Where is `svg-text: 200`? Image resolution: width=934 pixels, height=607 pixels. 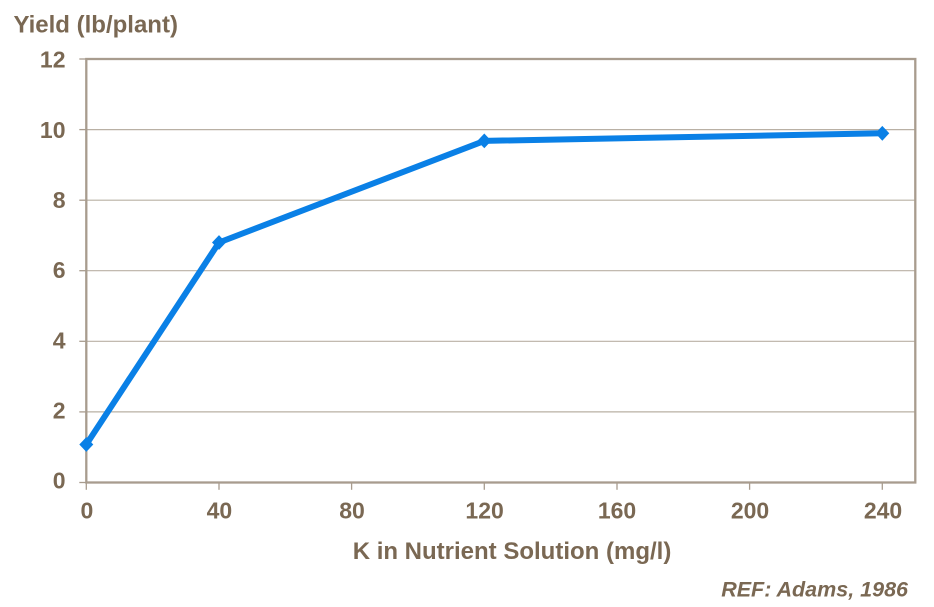
svg-text: 200 is located at coordinates (750, 511).